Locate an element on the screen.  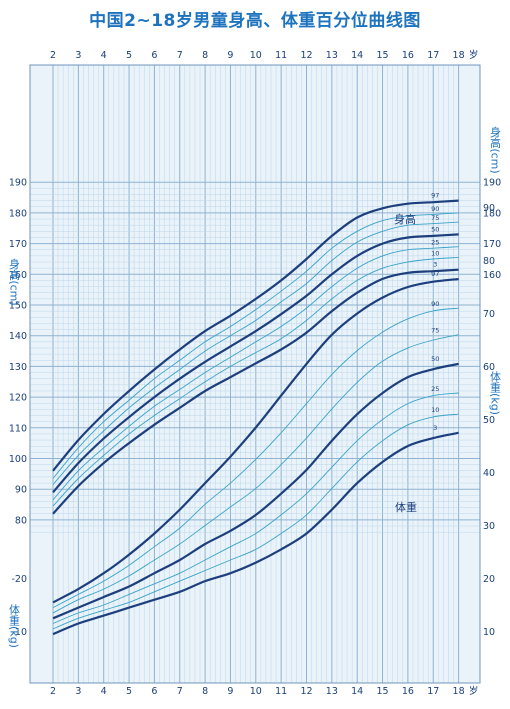
height-tick-label-left: 80 is located at coordinates (21, 520).